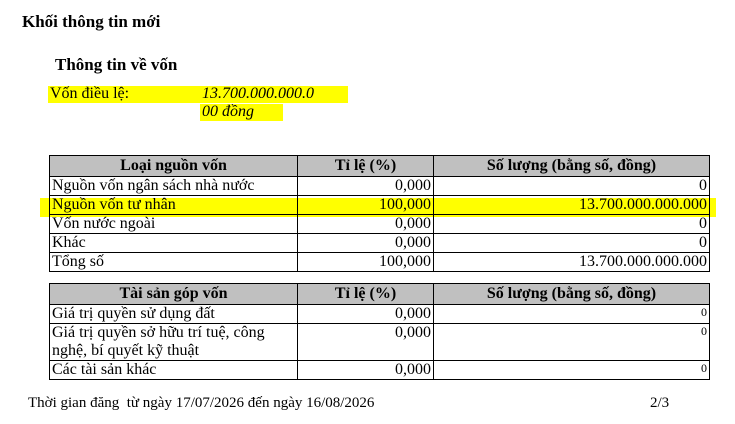  I want to click on table-row: Vốn nước ngoài 0,000 0, so click(379, 224).